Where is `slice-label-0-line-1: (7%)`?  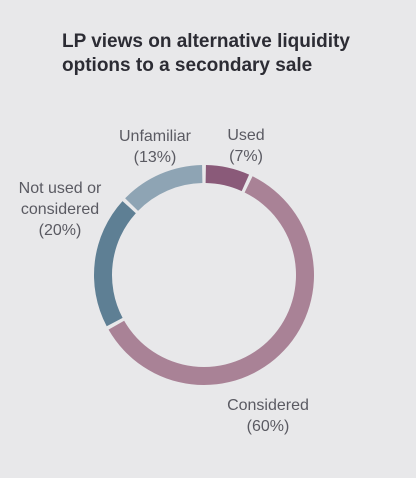 slice-label-0-line-1: (7%) is located at coordinates (246, 156).